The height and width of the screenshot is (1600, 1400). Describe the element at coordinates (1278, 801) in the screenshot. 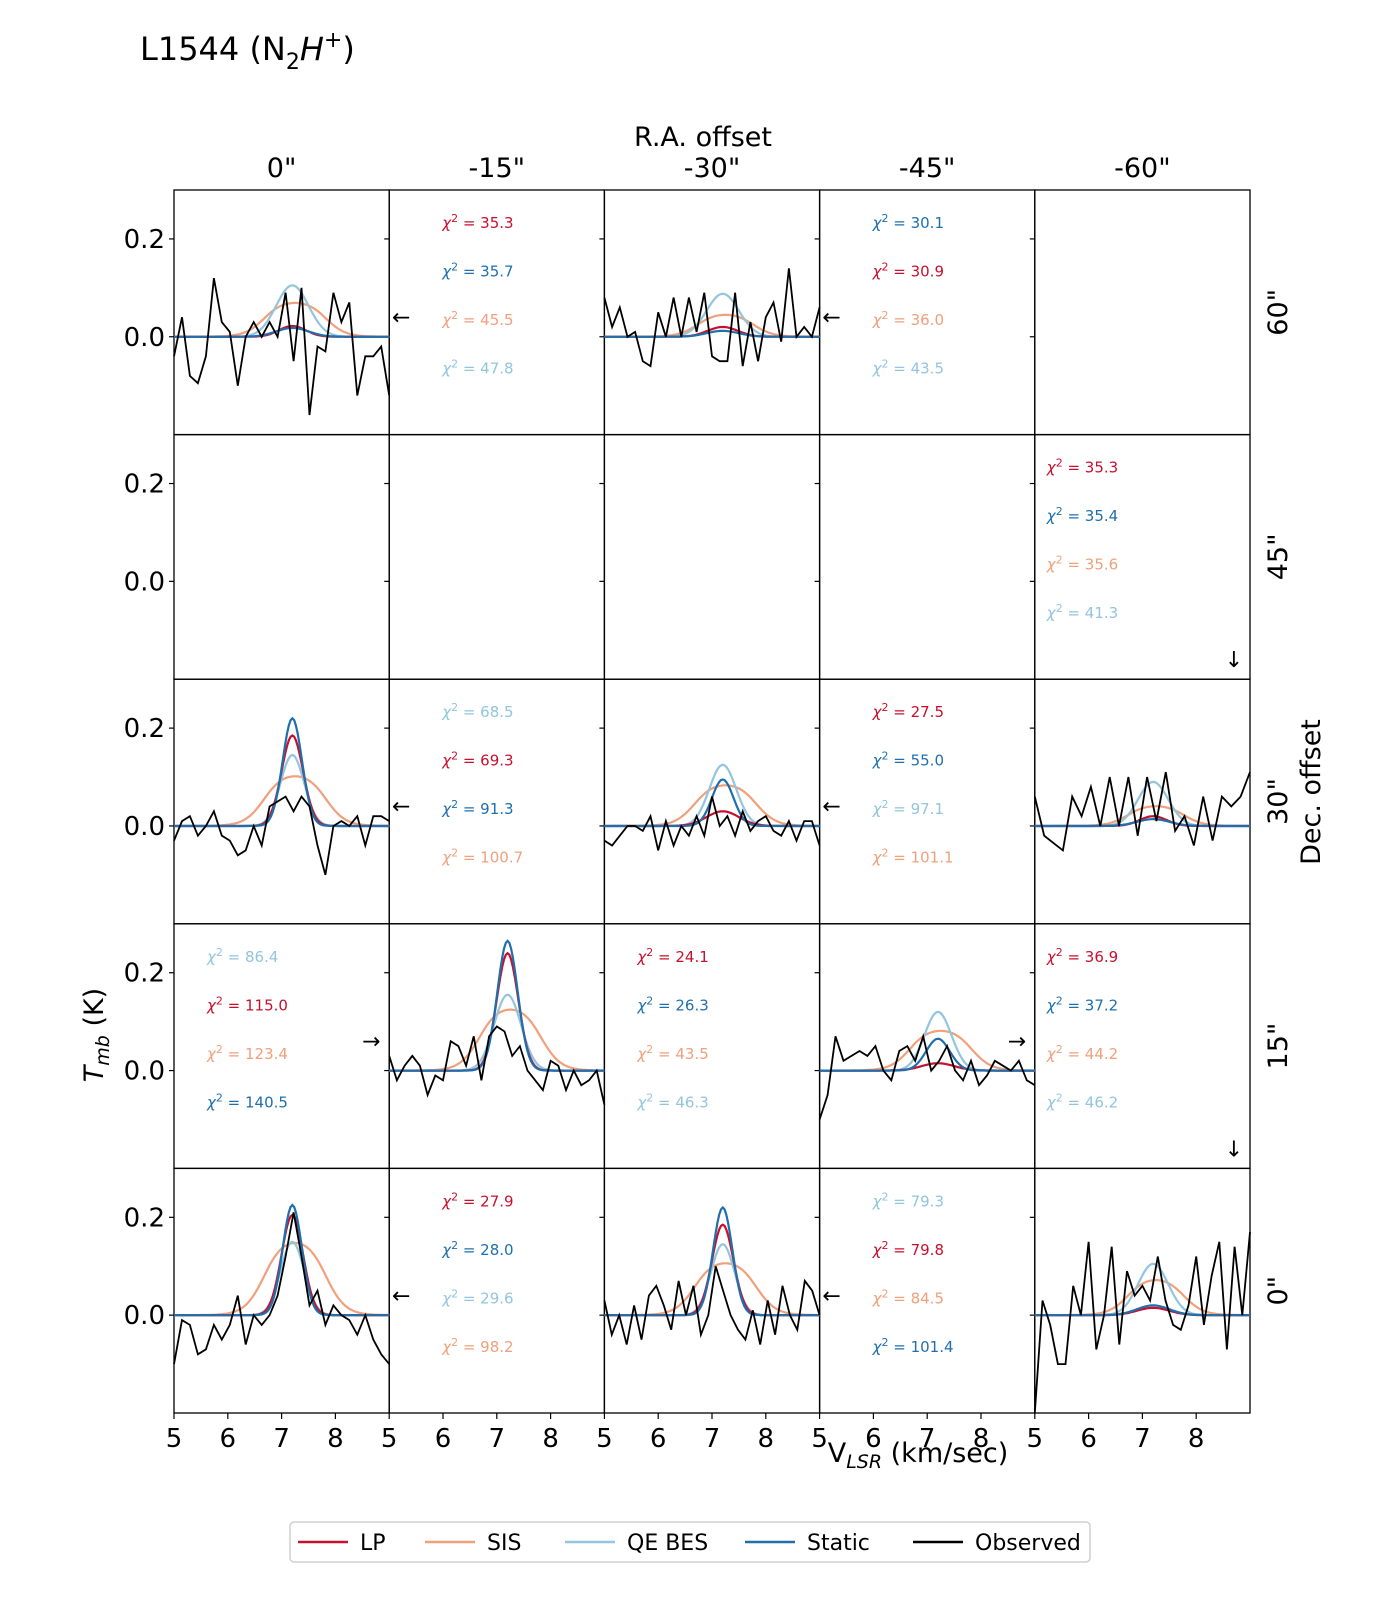

I see `dec-offset-label: 30"` at that location.